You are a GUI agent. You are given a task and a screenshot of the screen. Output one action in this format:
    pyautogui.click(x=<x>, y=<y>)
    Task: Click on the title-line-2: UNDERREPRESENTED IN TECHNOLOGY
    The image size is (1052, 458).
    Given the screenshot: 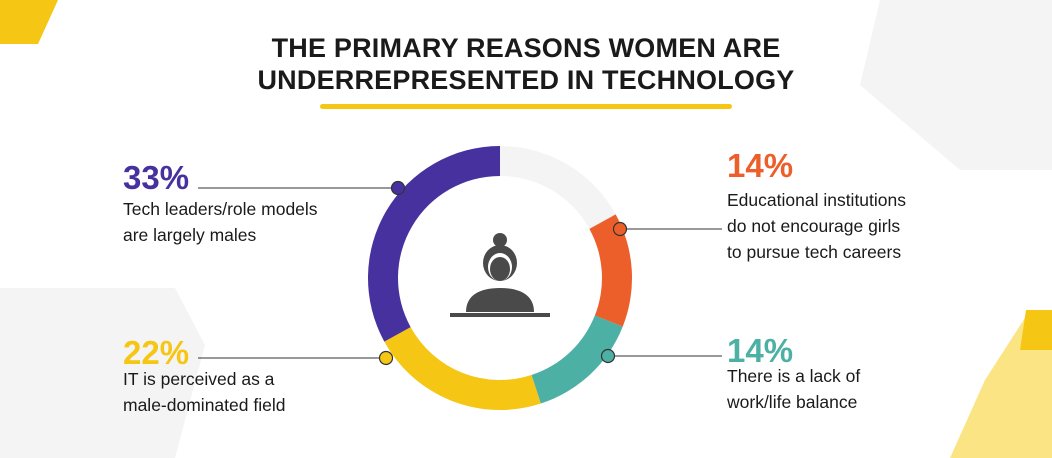 What is the action you would take?
    pyautogui.click(x=526, y=80)
    